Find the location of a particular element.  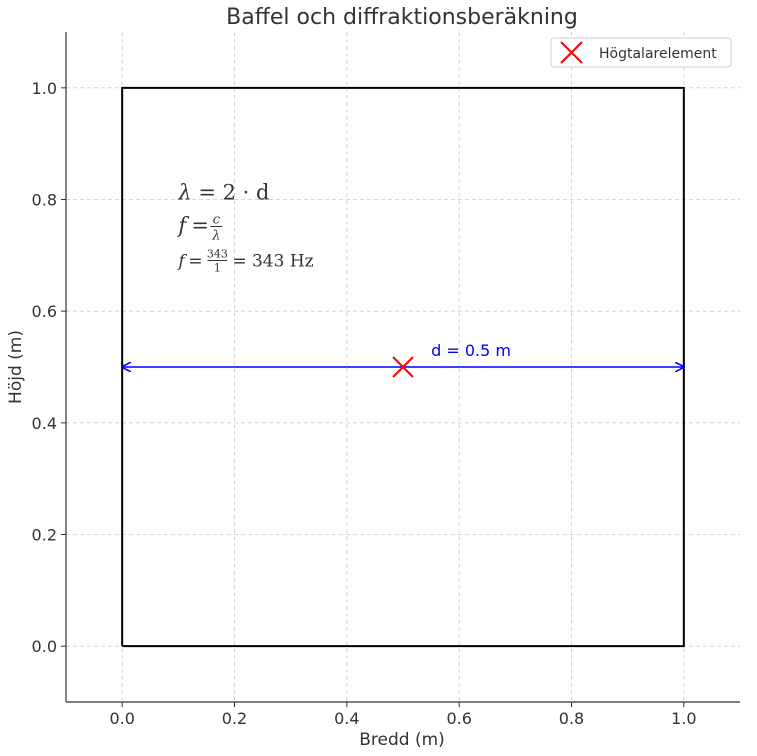

formula-lambda-lhs: λ is located at coordinates (184, 193).